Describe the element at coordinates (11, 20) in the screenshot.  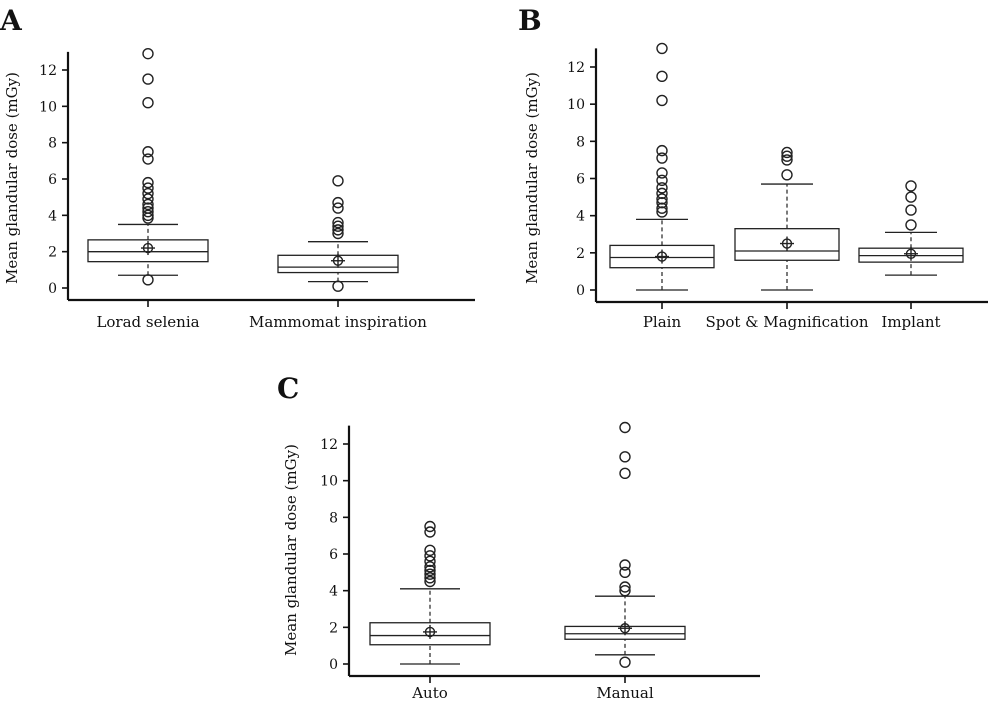
I see `panel-letter-a: A` at that location.